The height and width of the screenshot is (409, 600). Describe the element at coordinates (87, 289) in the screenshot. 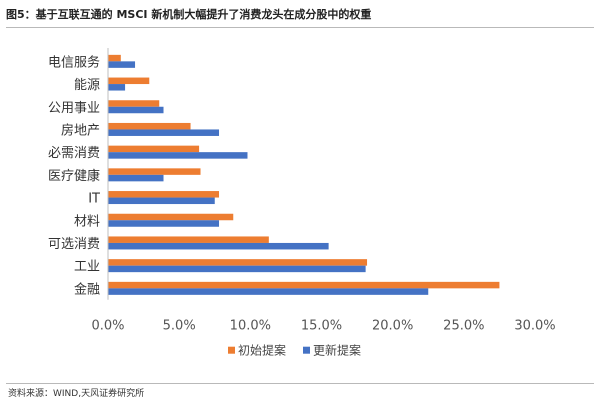

I see `category-label: 金融` at that location.